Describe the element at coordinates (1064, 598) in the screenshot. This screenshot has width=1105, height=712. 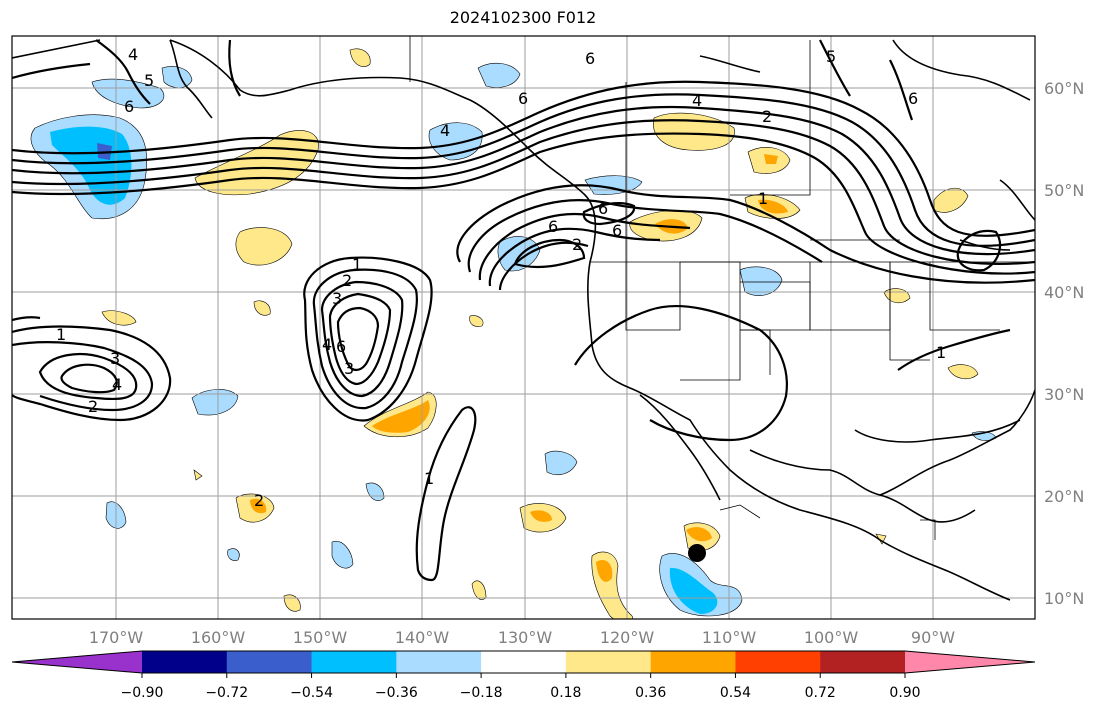
I see `lat-tick-label: 10°N` at that location.